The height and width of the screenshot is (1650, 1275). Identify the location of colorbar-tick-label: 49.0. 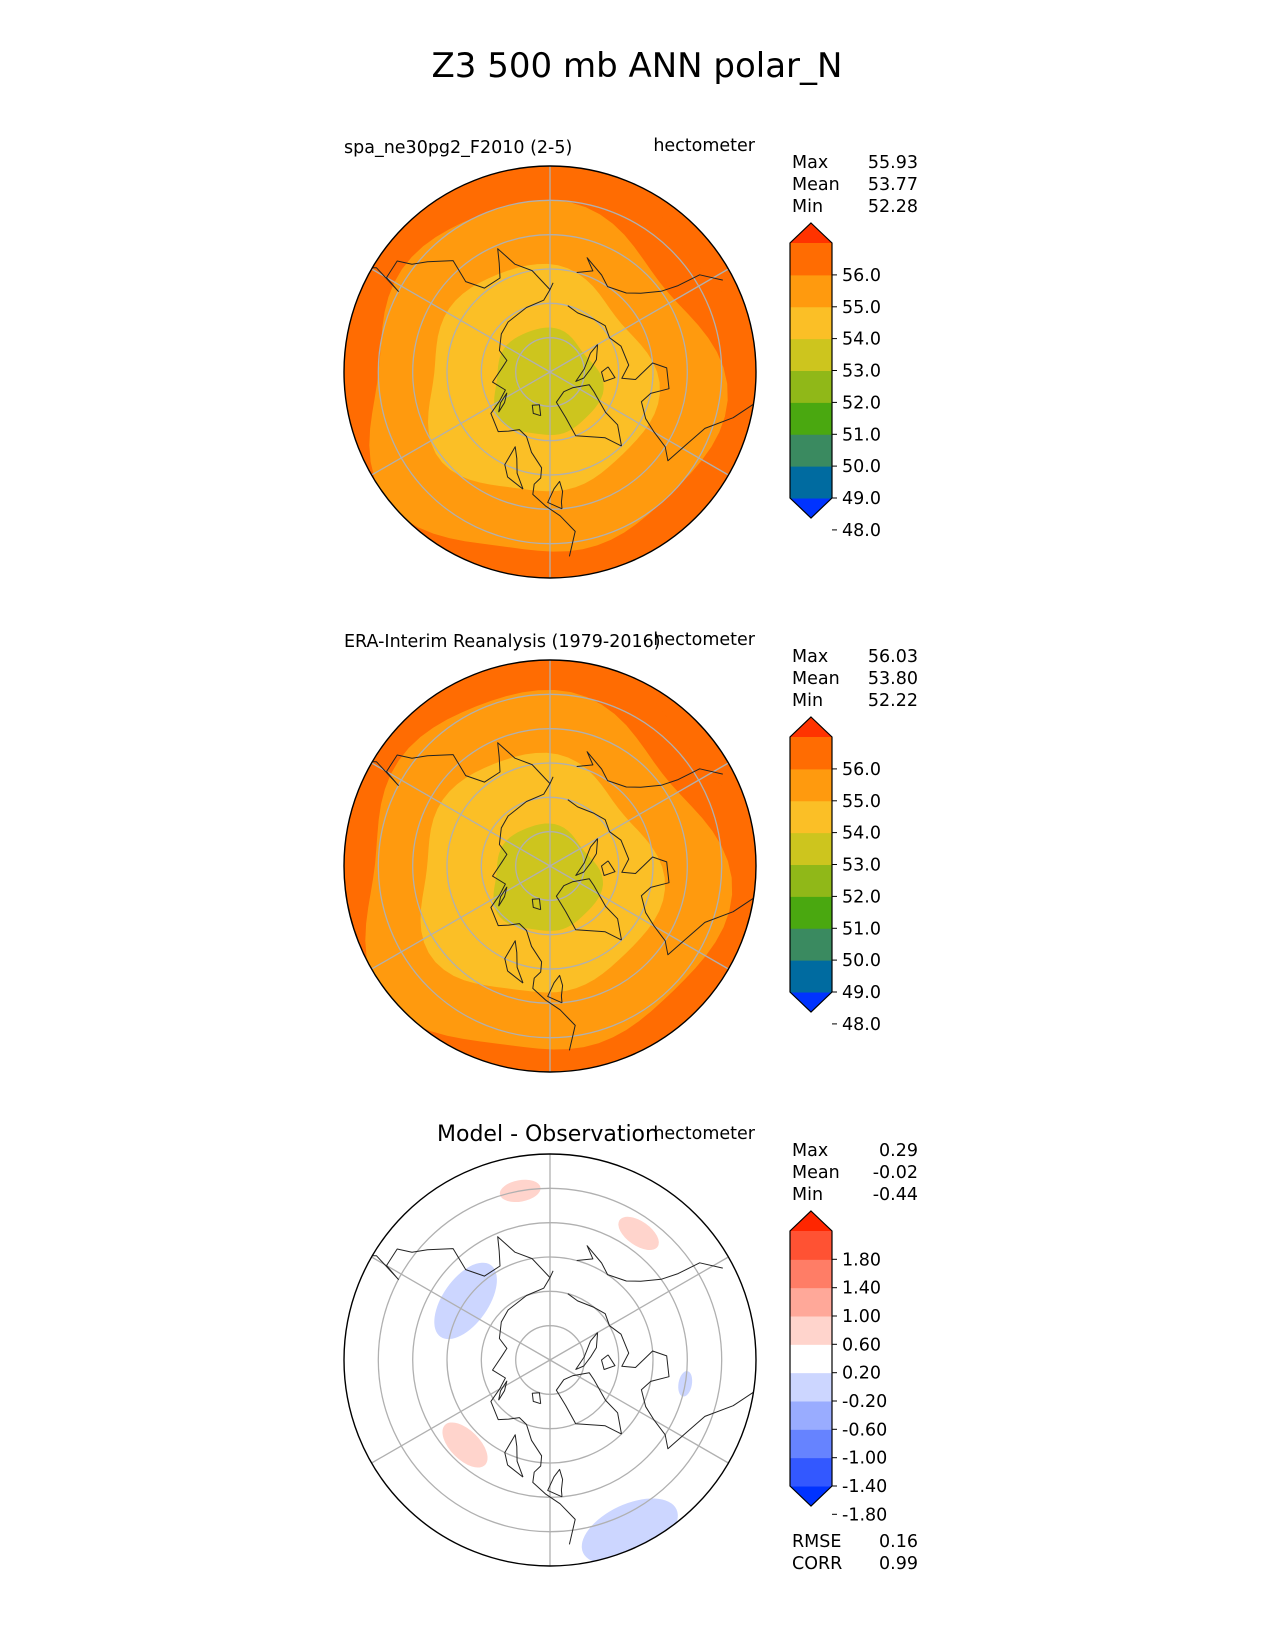
(861, 993).